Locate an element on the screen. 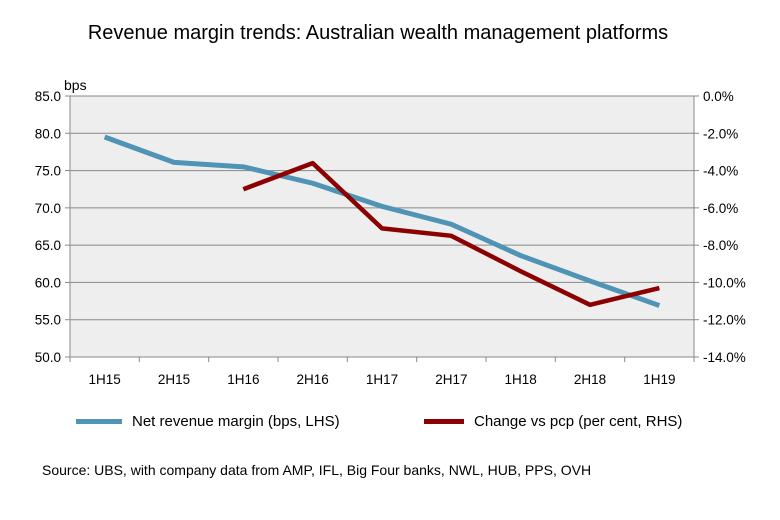 This screenshot has height=520, width=780. x-tick-label: 2H18 is located at coordinates (590, 379).